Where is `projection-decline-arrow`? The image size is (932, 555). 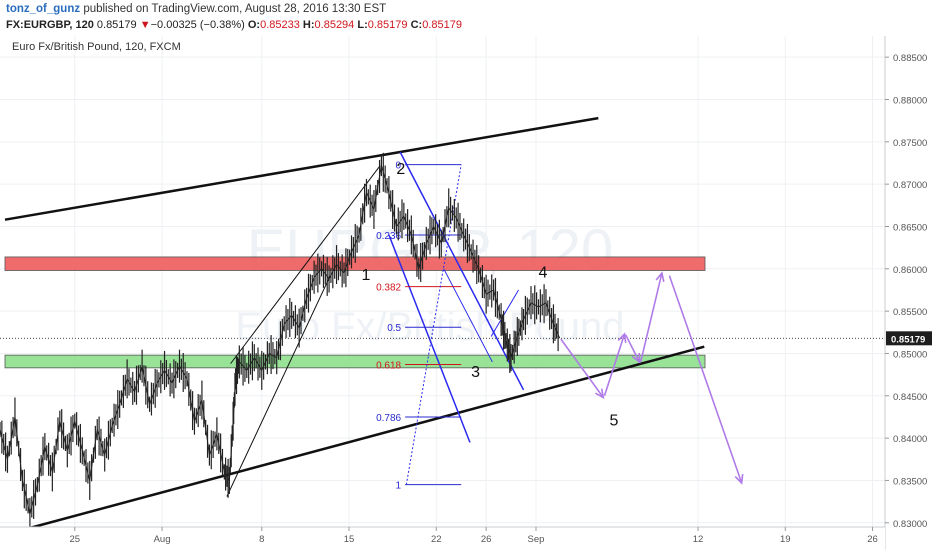
projection-decline-arrow is located at coordinates (705, 379).